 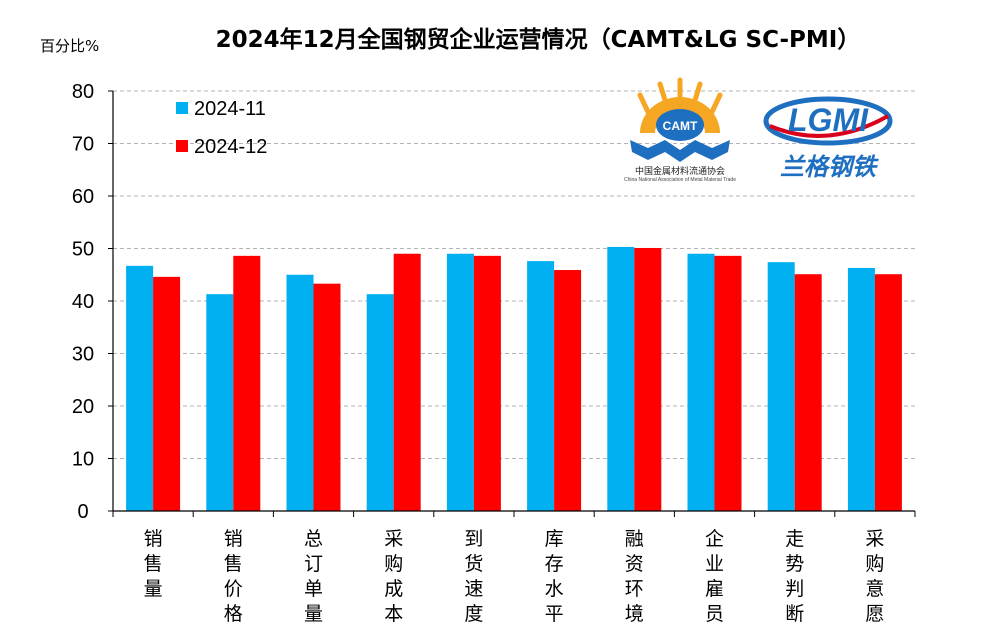 What do you see at coordinates (221, 128) in the screenshot?
I see `legend: 2024-11 2024-12` at bounding box center [221, 128].